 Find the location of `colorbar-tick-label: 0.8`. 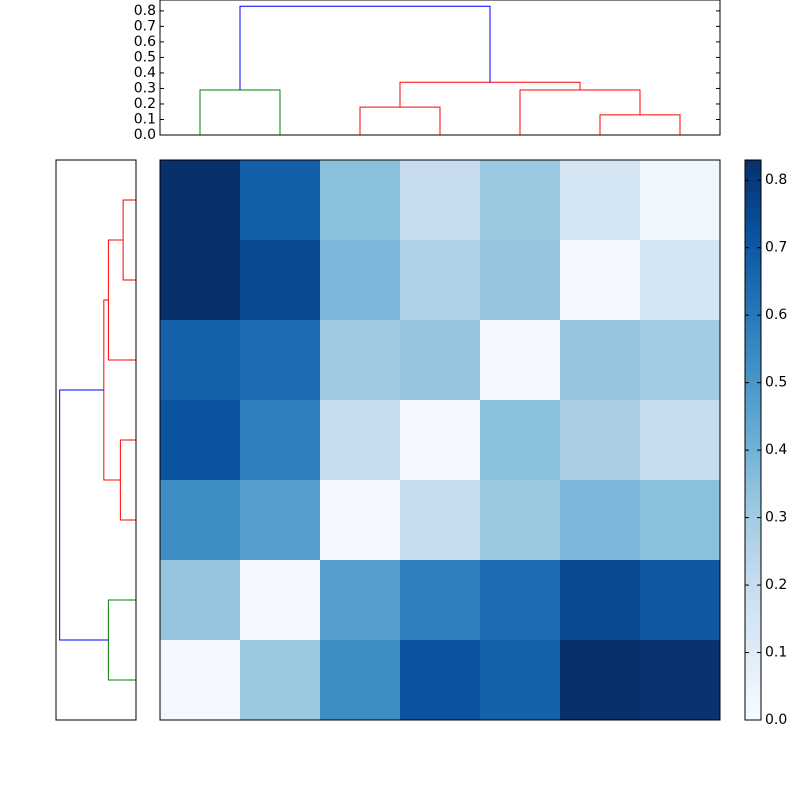

colorbar-tick-label: 0.8 is located at coordinates (776, 180).